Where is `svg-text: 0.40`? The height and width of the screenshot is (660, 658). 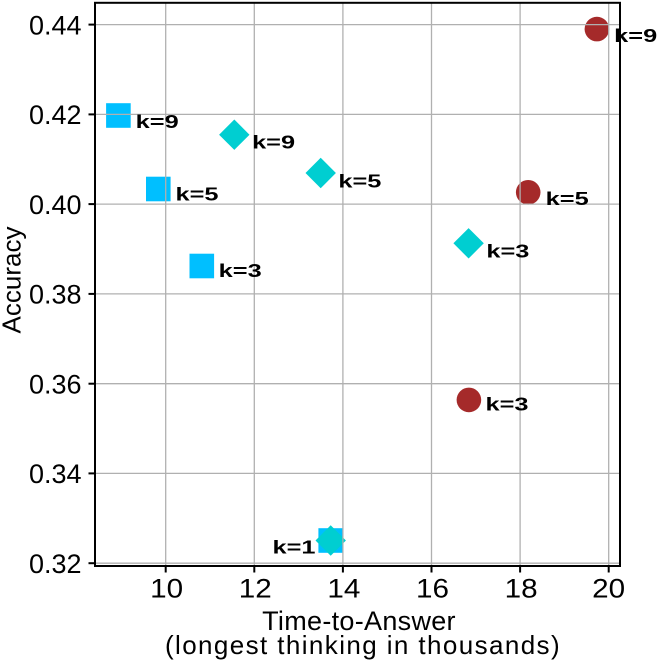 svg-text: 0.40 is located at coordinates (55, 205).